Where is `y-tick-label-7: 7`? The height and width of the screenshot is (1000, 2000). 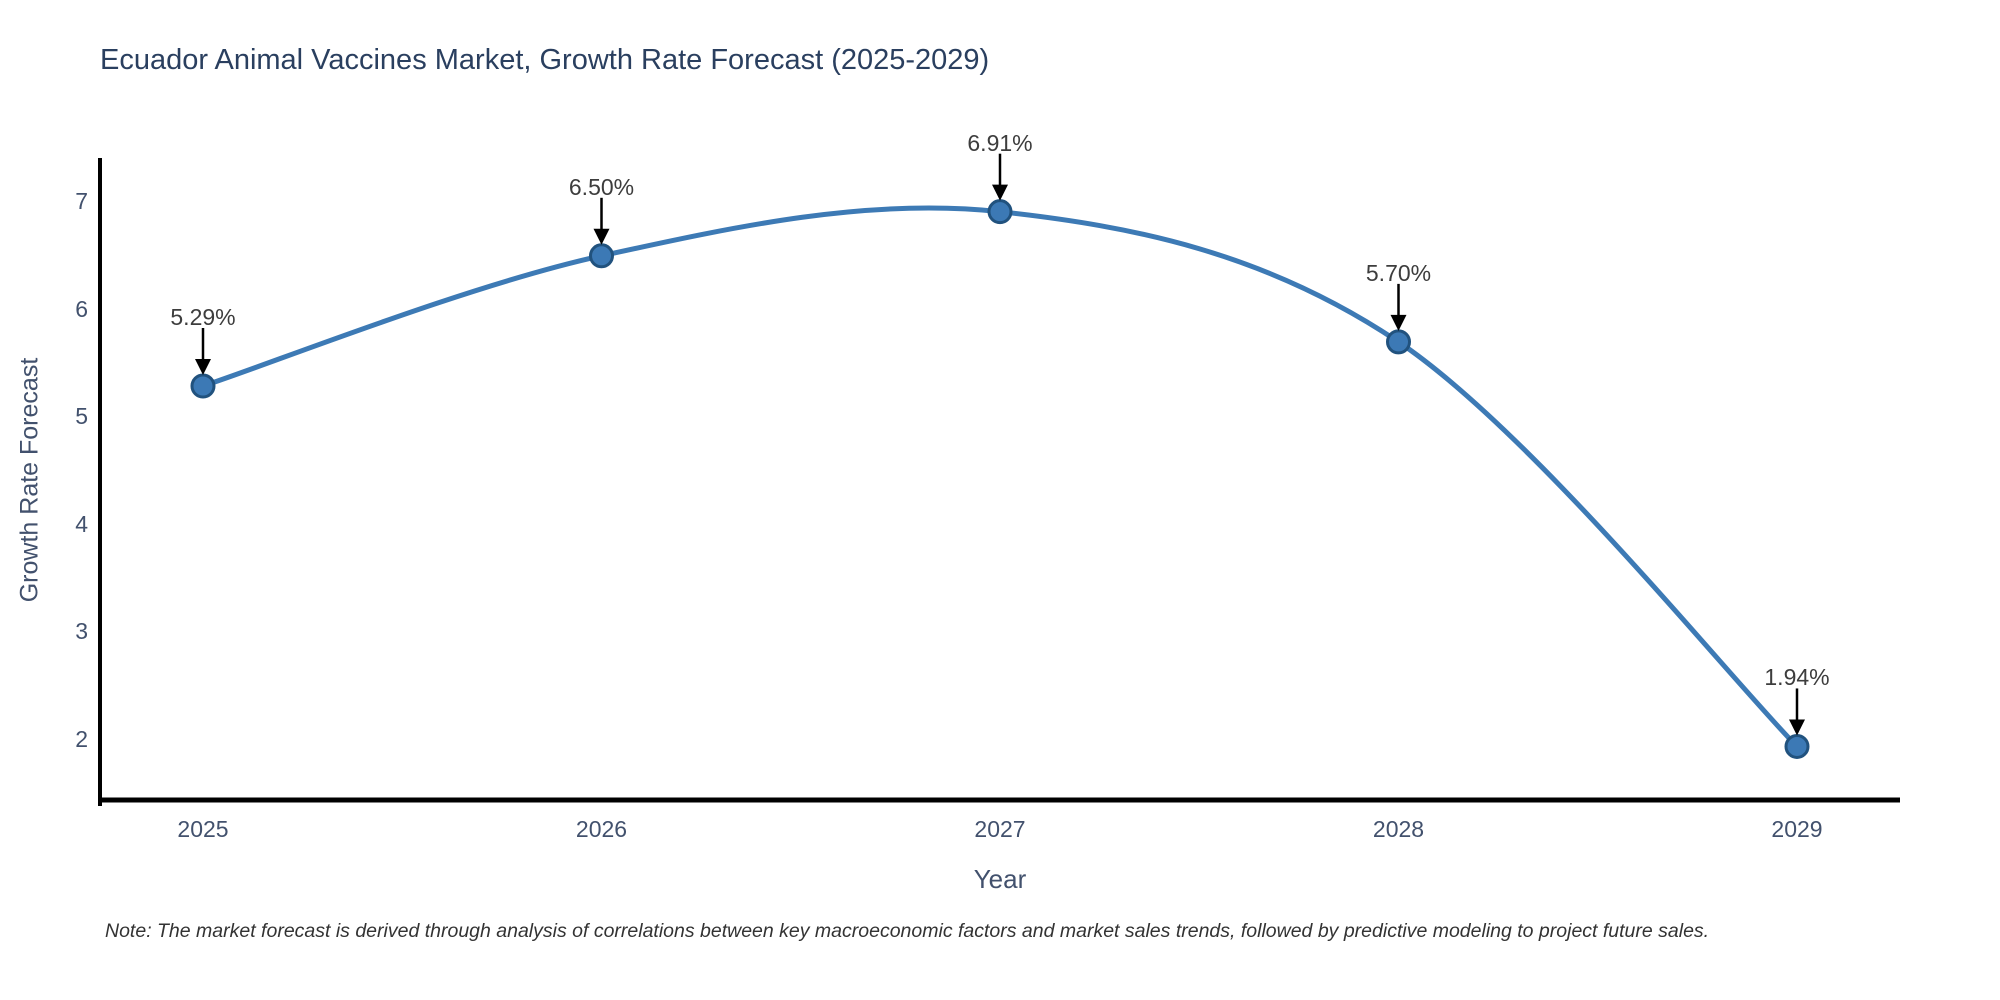
y-tick-label-7: 7 is located at coordinates (81, 201).